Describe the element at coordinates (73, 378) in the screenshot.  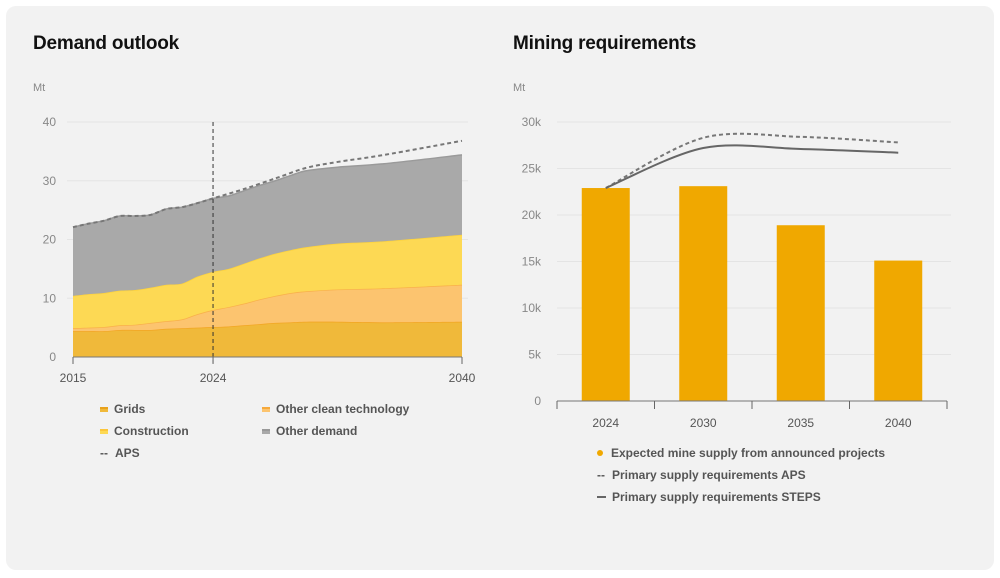
I see `x-tick-label: 2015` at that location.